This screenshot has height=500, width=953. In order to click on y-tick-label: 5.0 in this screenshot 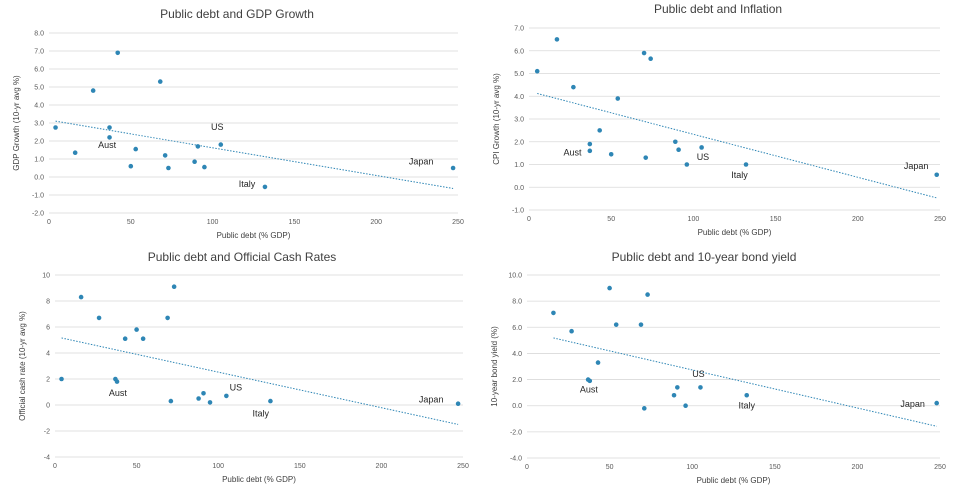, I will do `click(519, 74)`.